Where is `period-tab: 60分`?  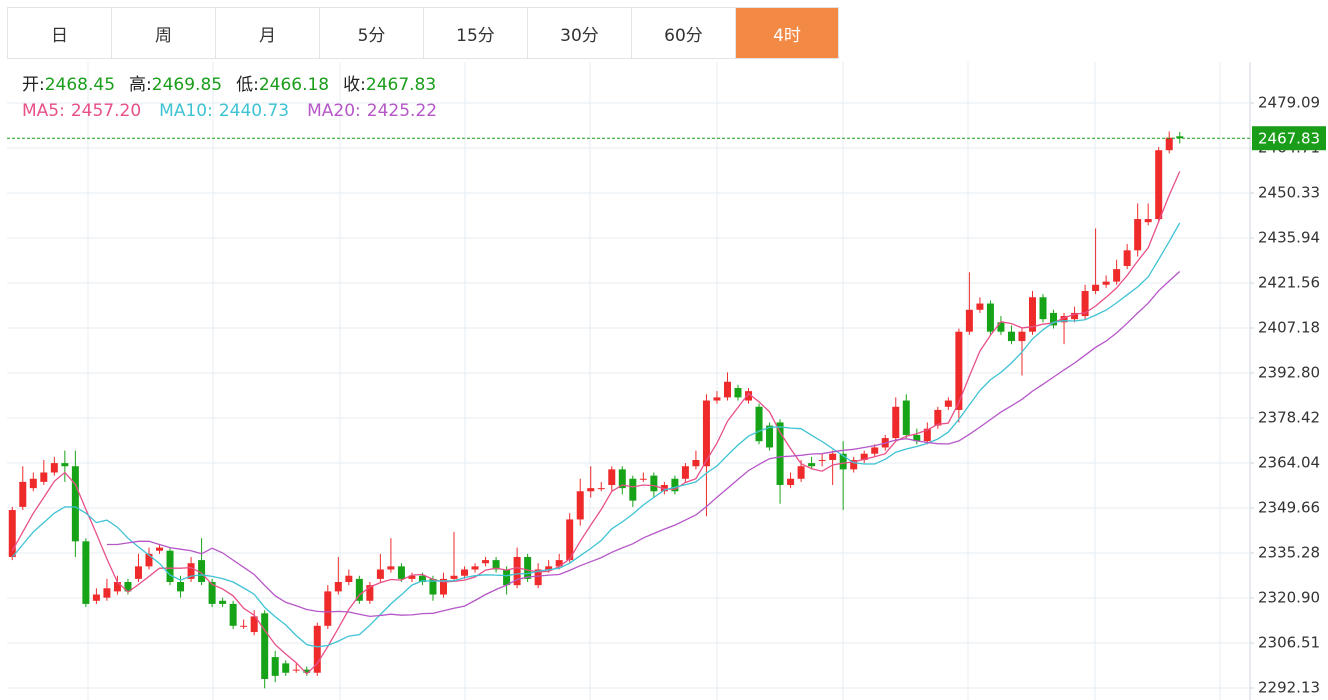
period-tab: 60分 is located at coordinates (683, 33).